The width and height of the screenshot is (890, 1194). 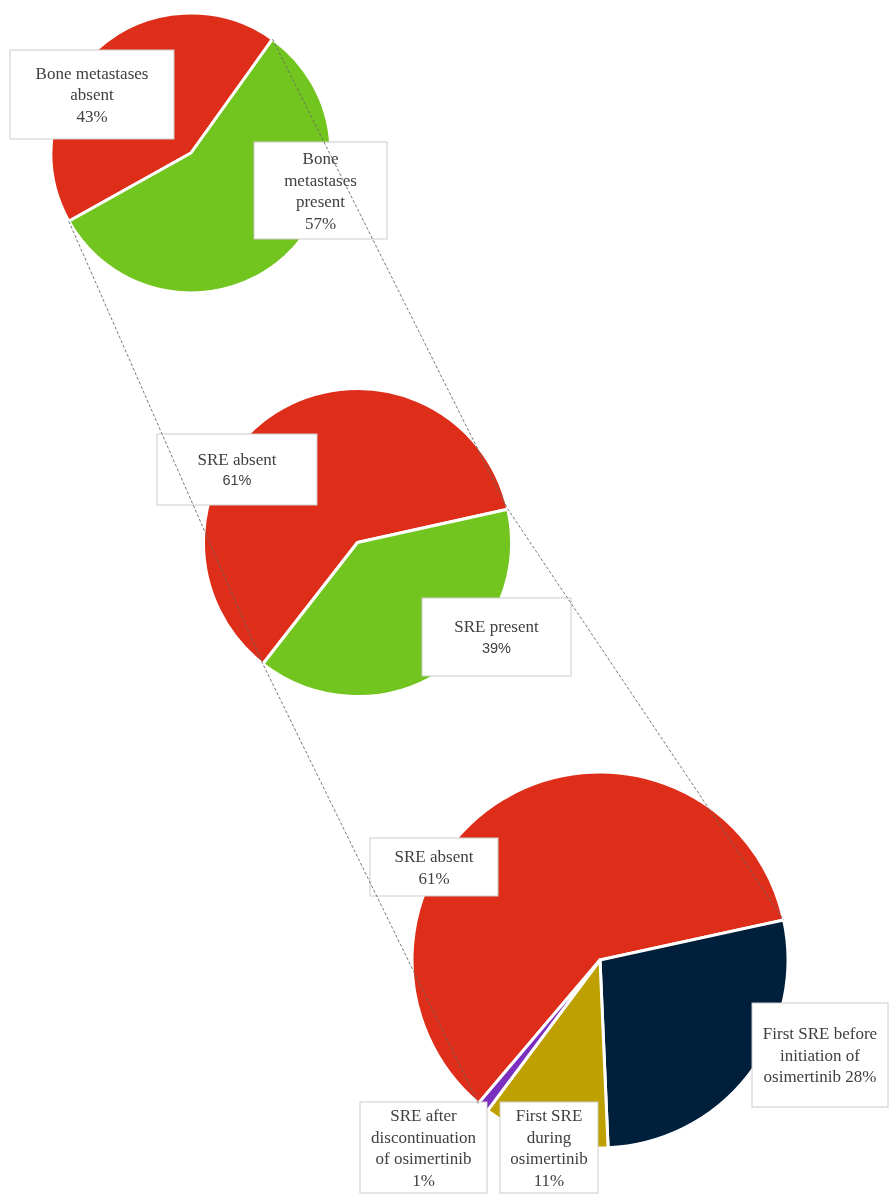 I want to click on slice-label: Bone metastases present, so click(x=320, y=180).